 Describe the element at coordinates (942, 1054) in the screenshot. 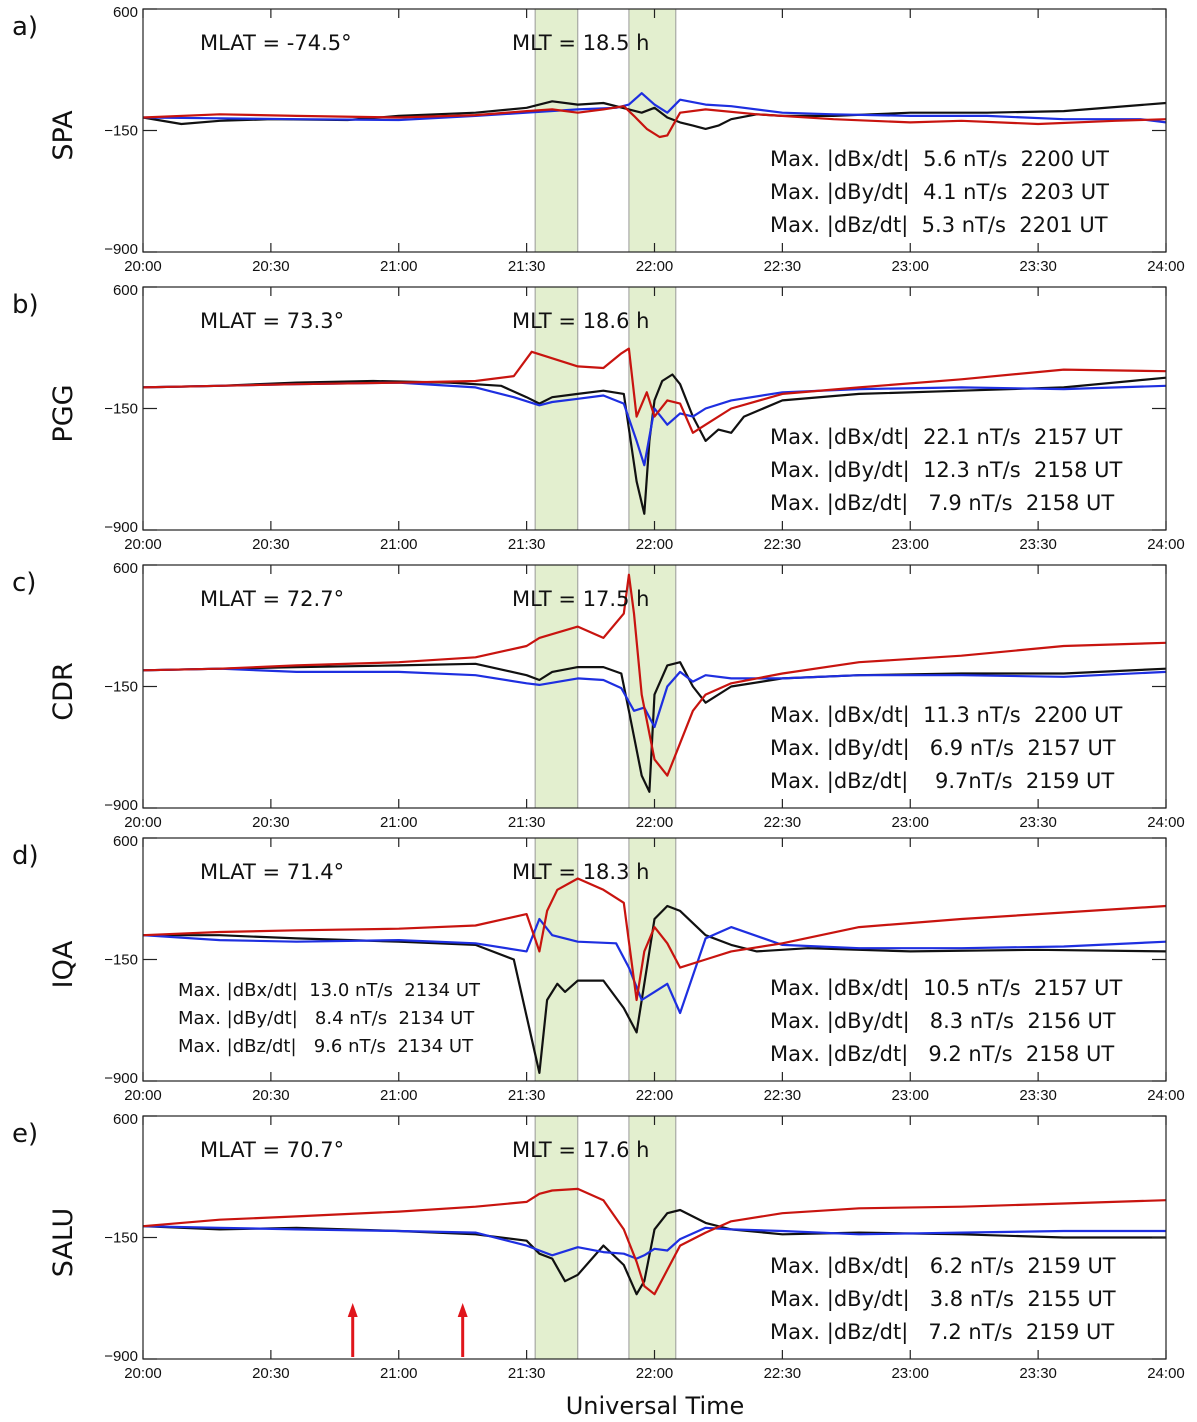

I see `max-rate-annotation: Max. |dBz/dt| 9.2 nT/s 2158 UT` at that location.